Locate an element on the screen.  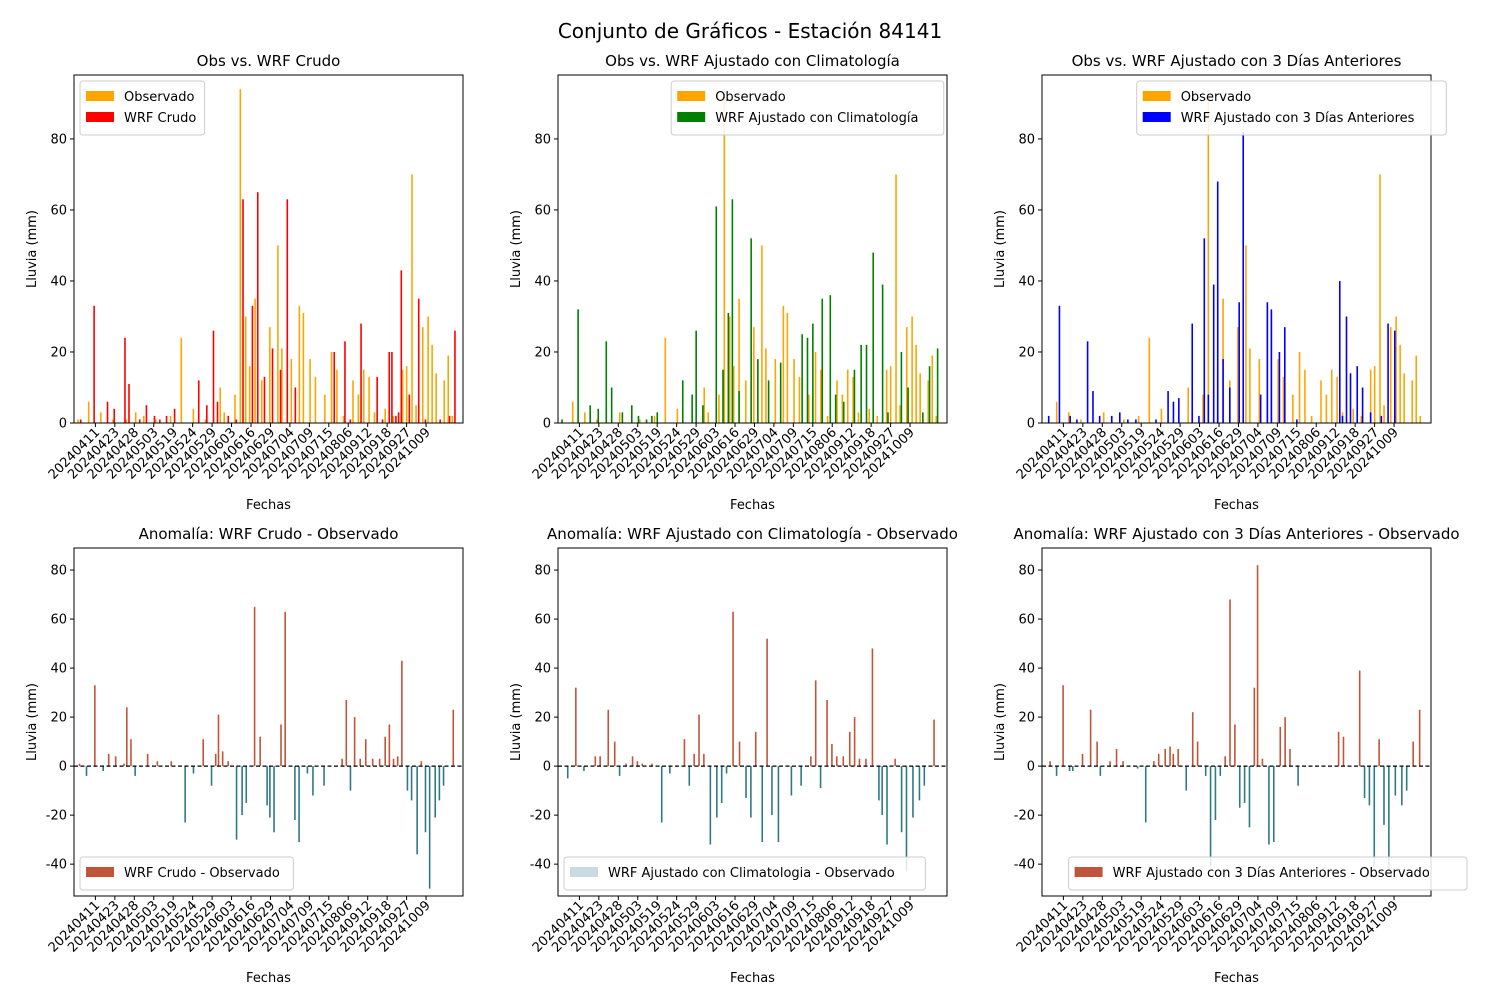
legend-box is located at coordinates (744, 873).